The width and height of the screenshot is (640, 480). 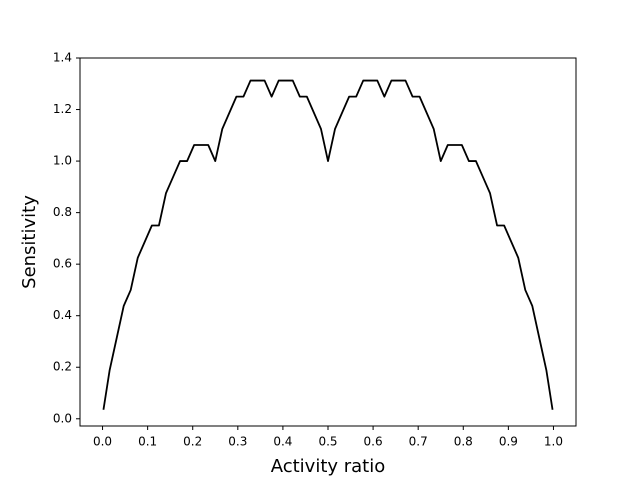 I want to click on x-tick-label: 0.7, so click(x=418, y=442).